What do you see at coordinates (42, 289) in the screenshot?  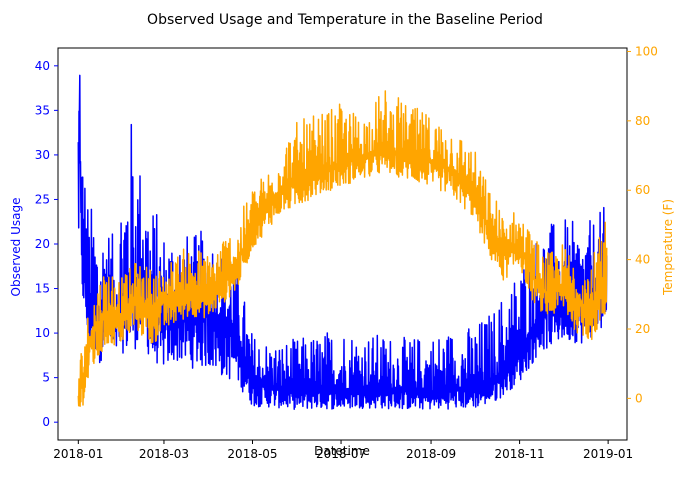 I see `left-y-tick-label: 15` at bounding box center [42, 289].